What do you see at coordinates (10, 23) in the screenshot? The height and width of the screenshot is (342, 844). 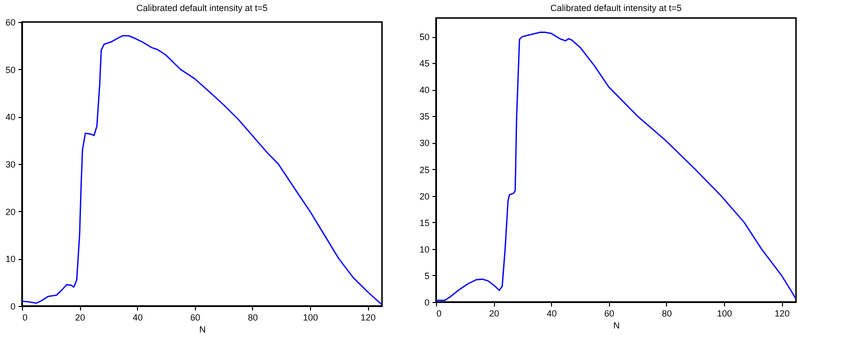 I see `y-tick-label: 60` at bounding box center [10, 23].